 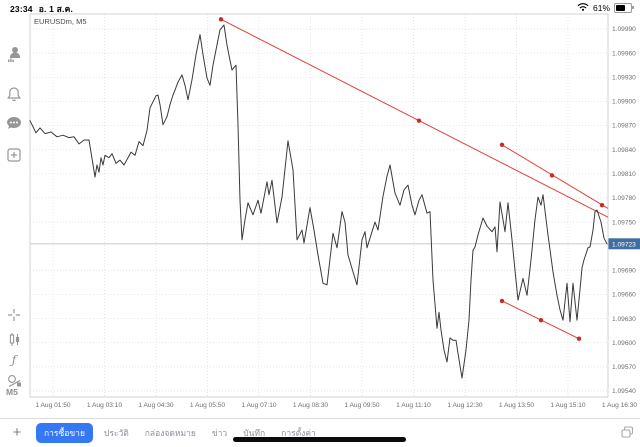 What do you see at coordinates (624, 391) in the screenshot?
I see `y-axis-tick: 1.09540` at bounding box center [624, 391].